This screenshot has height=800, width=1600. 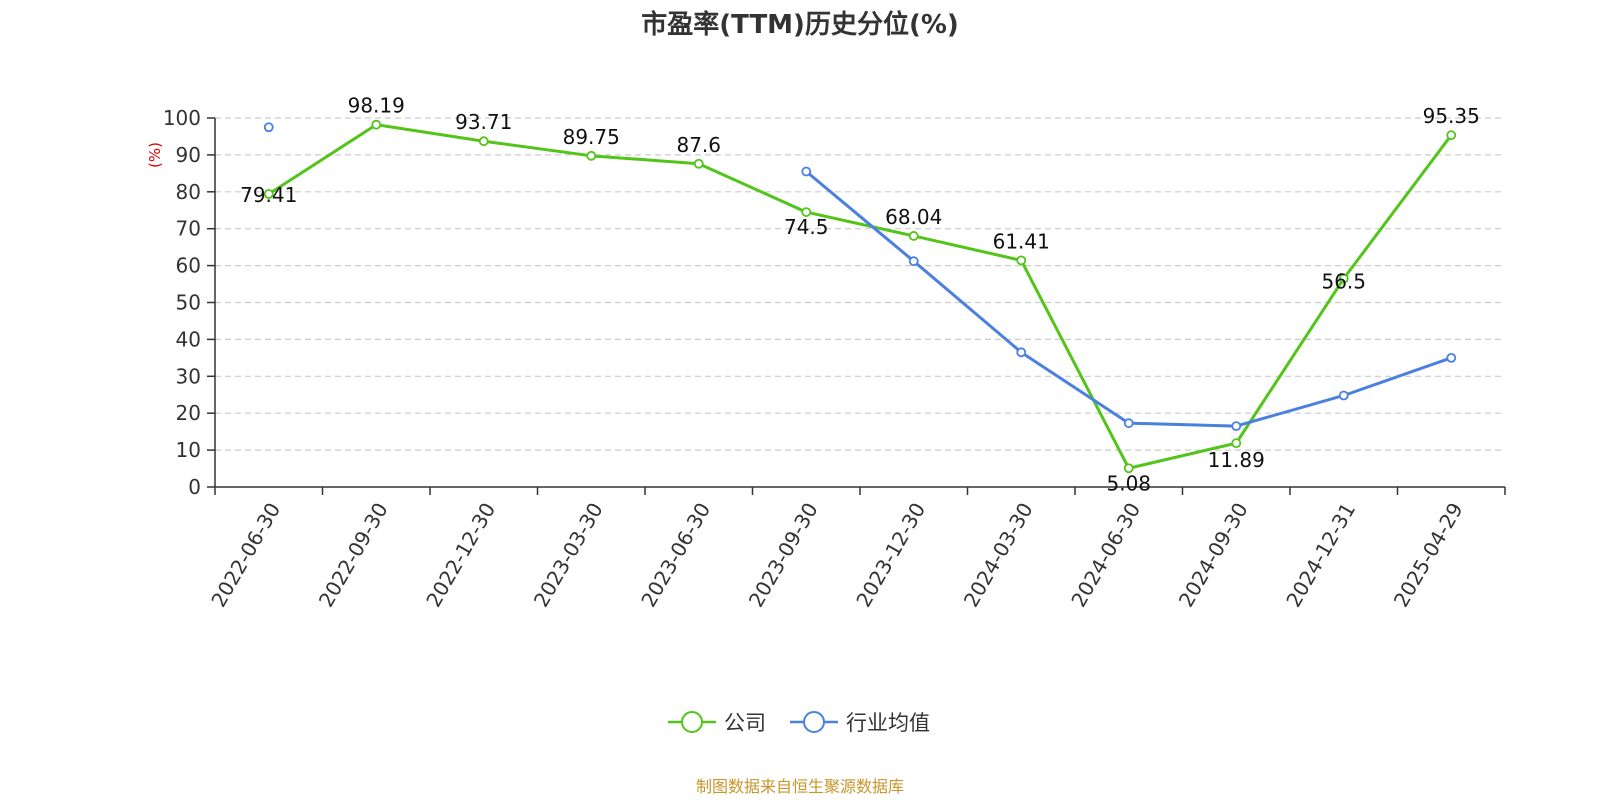 I want to click on legend: 公司 行业均值, so click(x=799, y=723).